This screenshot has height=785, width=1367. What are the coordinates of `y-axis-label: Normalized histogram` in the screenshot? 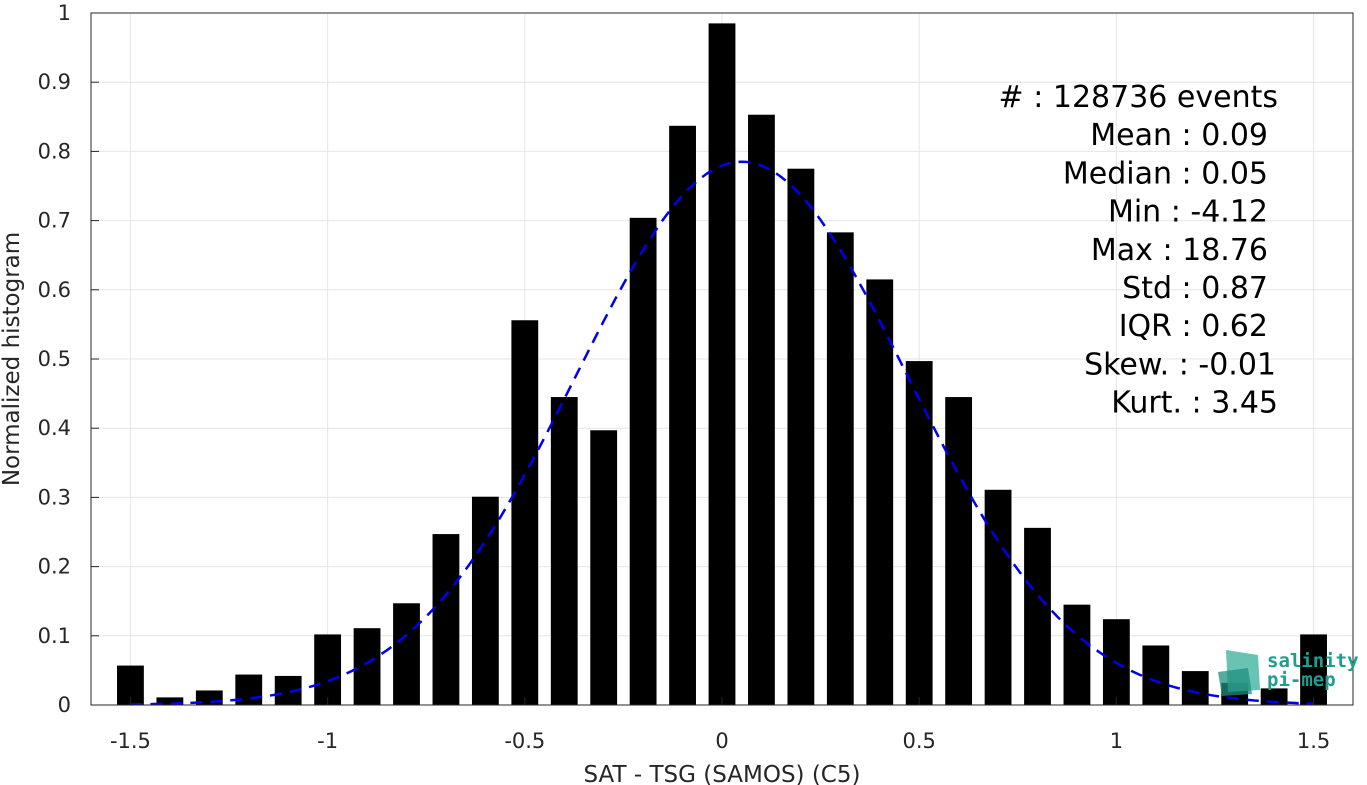 It's located at (12, 359).